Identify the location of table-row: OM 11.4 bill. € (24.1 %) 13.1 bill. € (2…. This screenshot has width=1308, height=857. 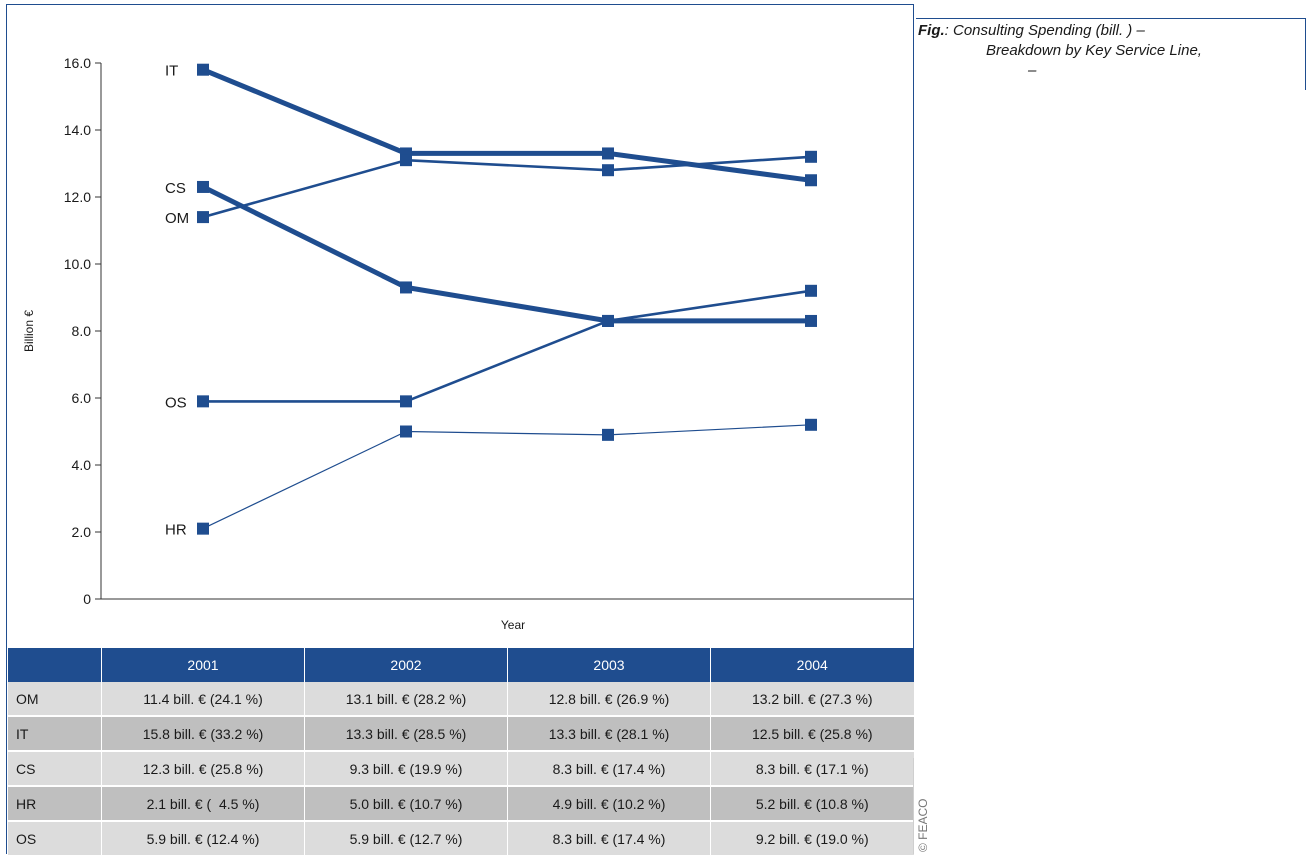
(460, 699).